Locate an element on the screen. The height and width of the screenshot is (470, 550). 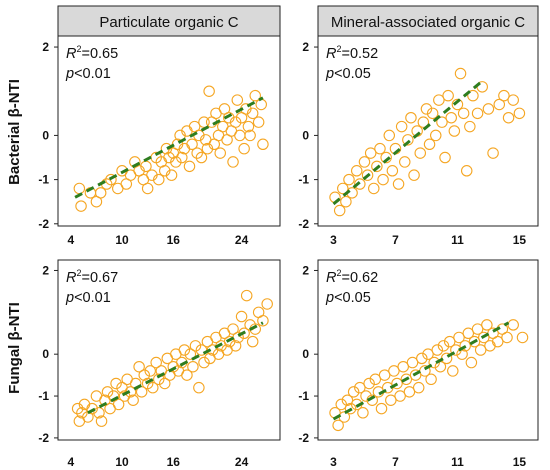
y-tick-label: -2 is located at coordinates (303, 224).